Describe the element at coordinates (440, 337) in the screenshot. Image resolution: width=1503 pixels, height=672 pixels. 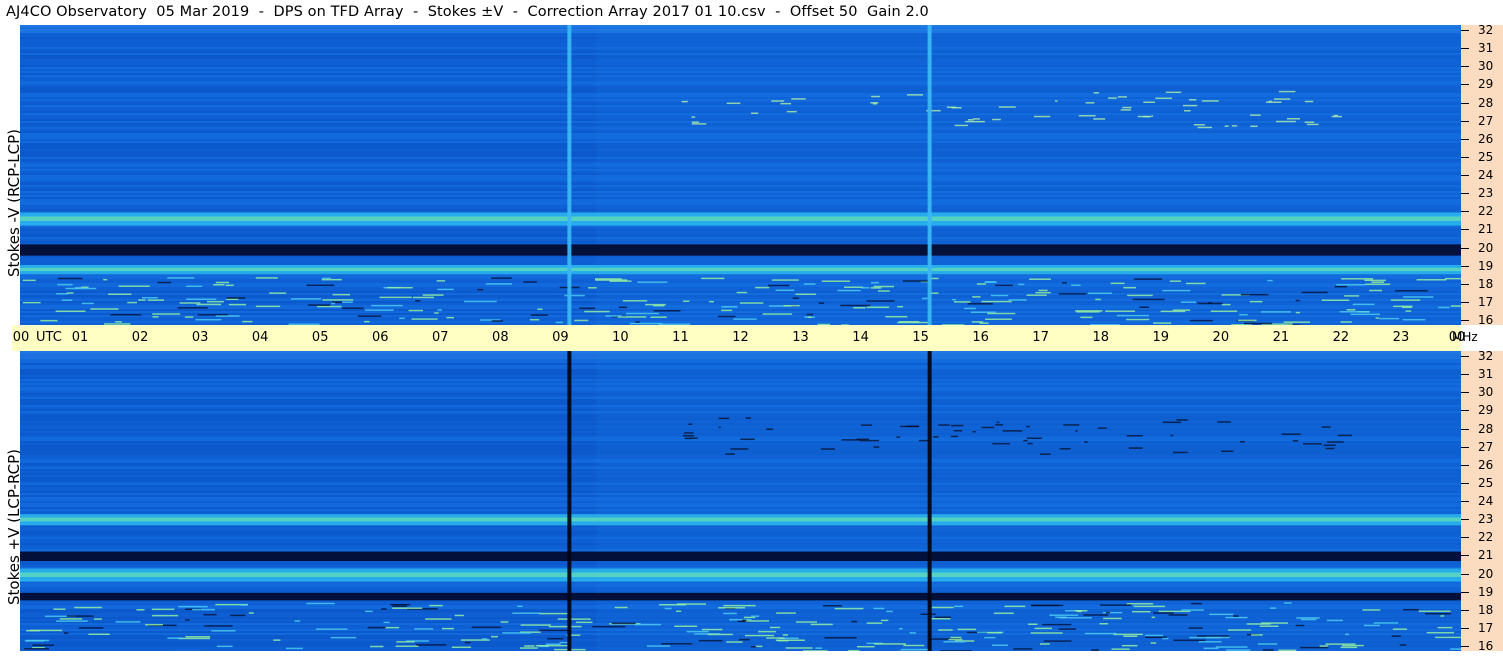
I see `x-tick-label: 07` at that location.